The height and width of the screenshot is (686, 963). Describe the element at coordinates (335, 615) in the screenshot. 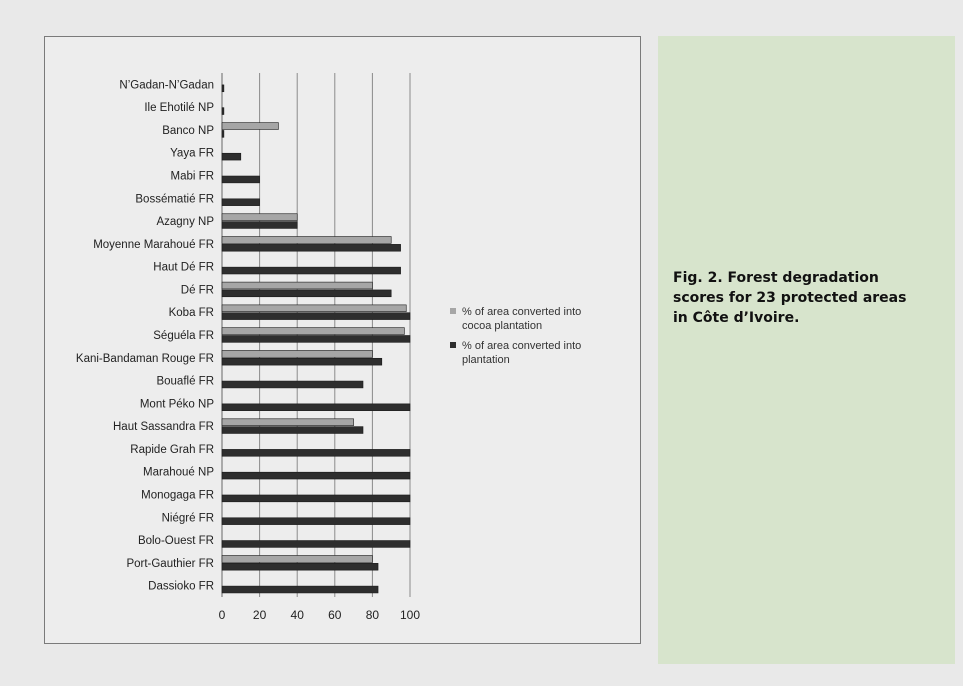

I see `x-tick-label: 60` at that location.